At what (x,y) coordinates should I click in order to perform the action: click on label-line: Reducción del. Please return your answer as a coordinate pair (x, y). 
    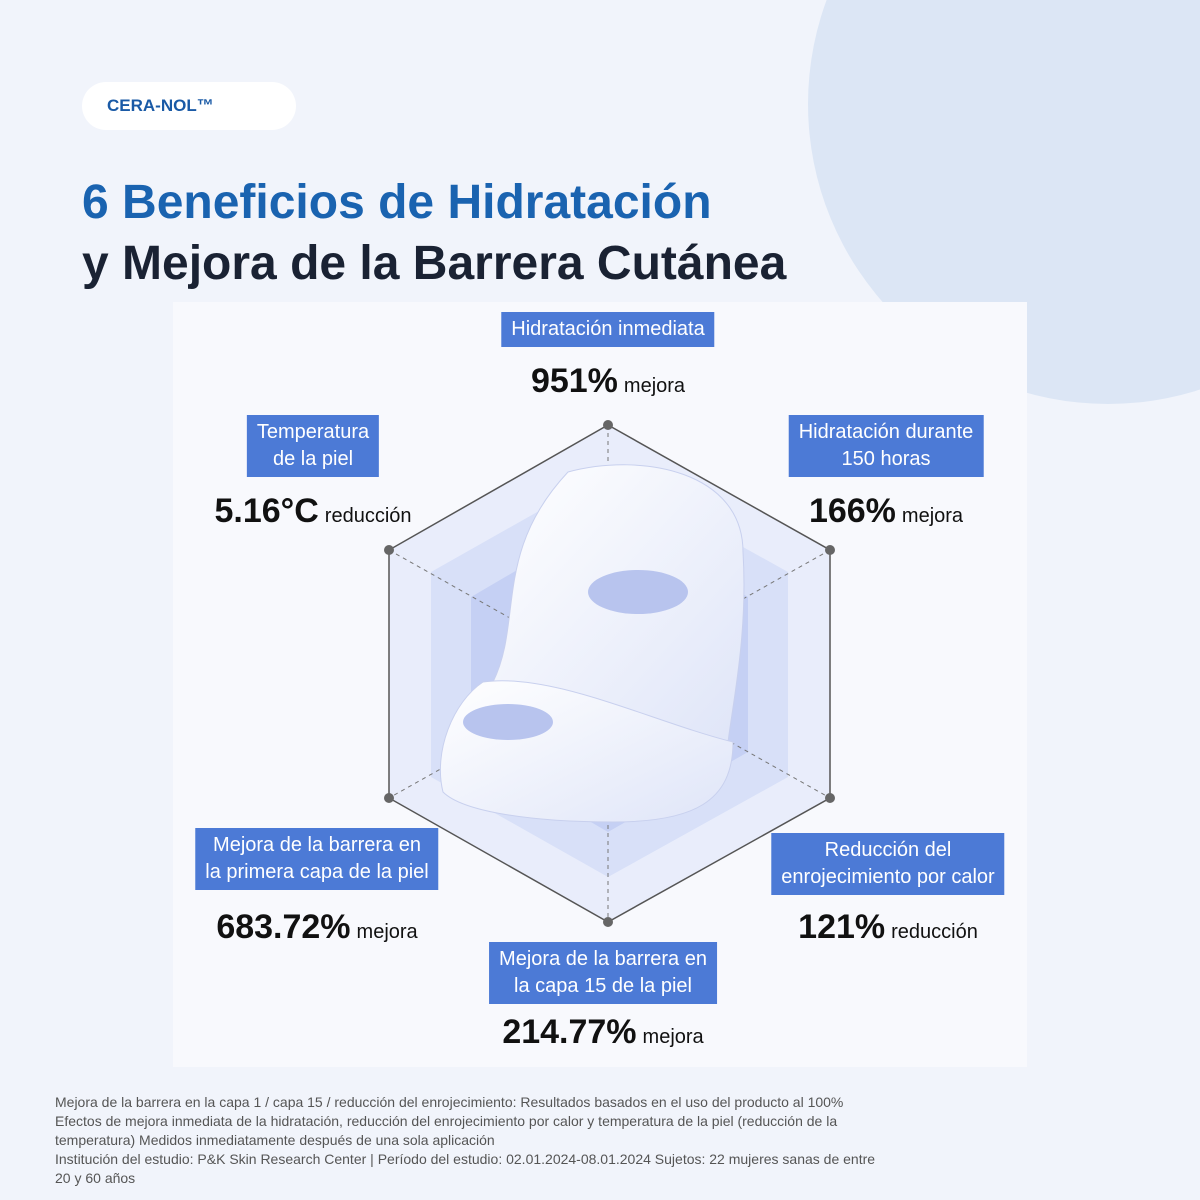
    Looking at the image, I should click on (888, 850).